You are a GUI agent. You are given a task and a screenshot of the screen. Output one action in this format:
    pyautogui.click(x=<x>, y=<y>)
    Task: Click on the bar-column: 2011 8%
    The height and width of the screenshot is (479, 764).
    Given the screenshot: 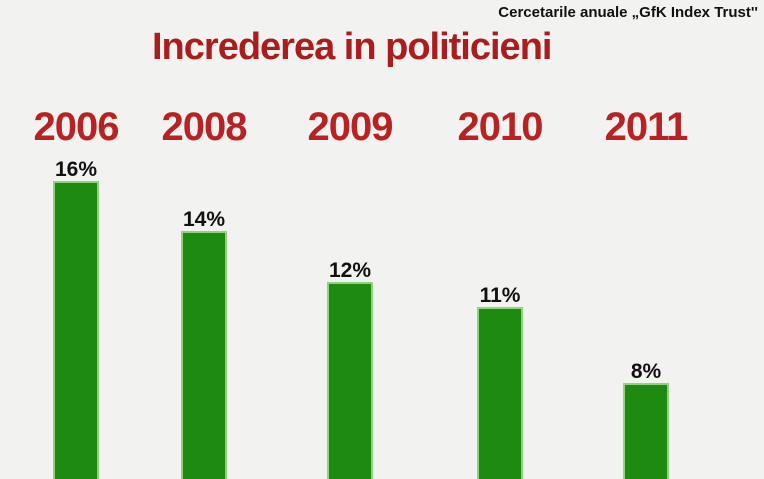 What is the action you would take?
    pyautogui.click(x=646, y=291)
    